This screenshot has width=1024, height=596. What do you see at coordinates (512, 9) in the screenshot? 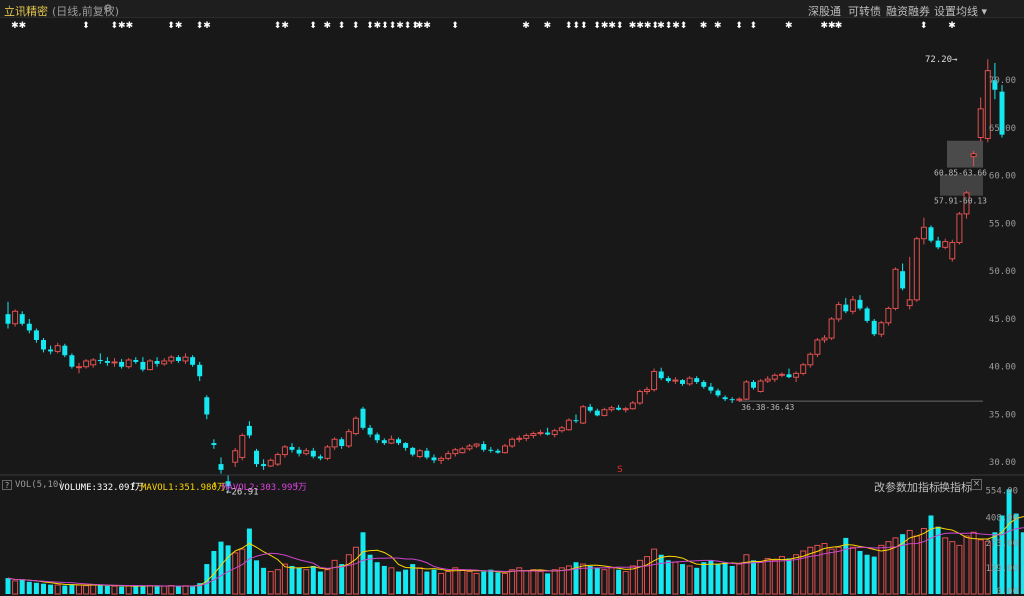
I see `top-bar: 立讯精密 (日线,前复权) ⚙ 深股通 可转债 融资融券 设置均线 ▾` at bounding box center [512, 9].